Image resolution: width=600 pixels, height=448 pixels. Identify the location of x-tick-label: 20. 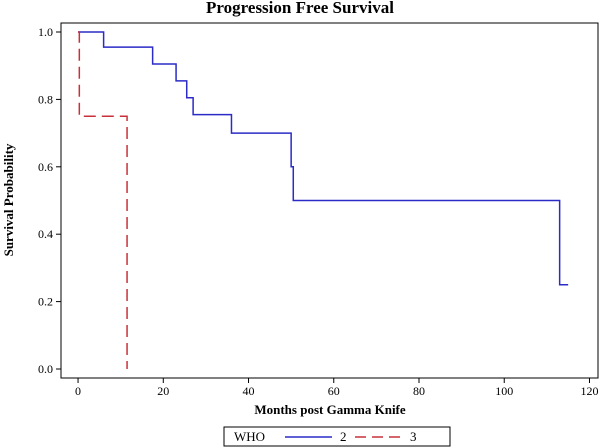
(163, 391).